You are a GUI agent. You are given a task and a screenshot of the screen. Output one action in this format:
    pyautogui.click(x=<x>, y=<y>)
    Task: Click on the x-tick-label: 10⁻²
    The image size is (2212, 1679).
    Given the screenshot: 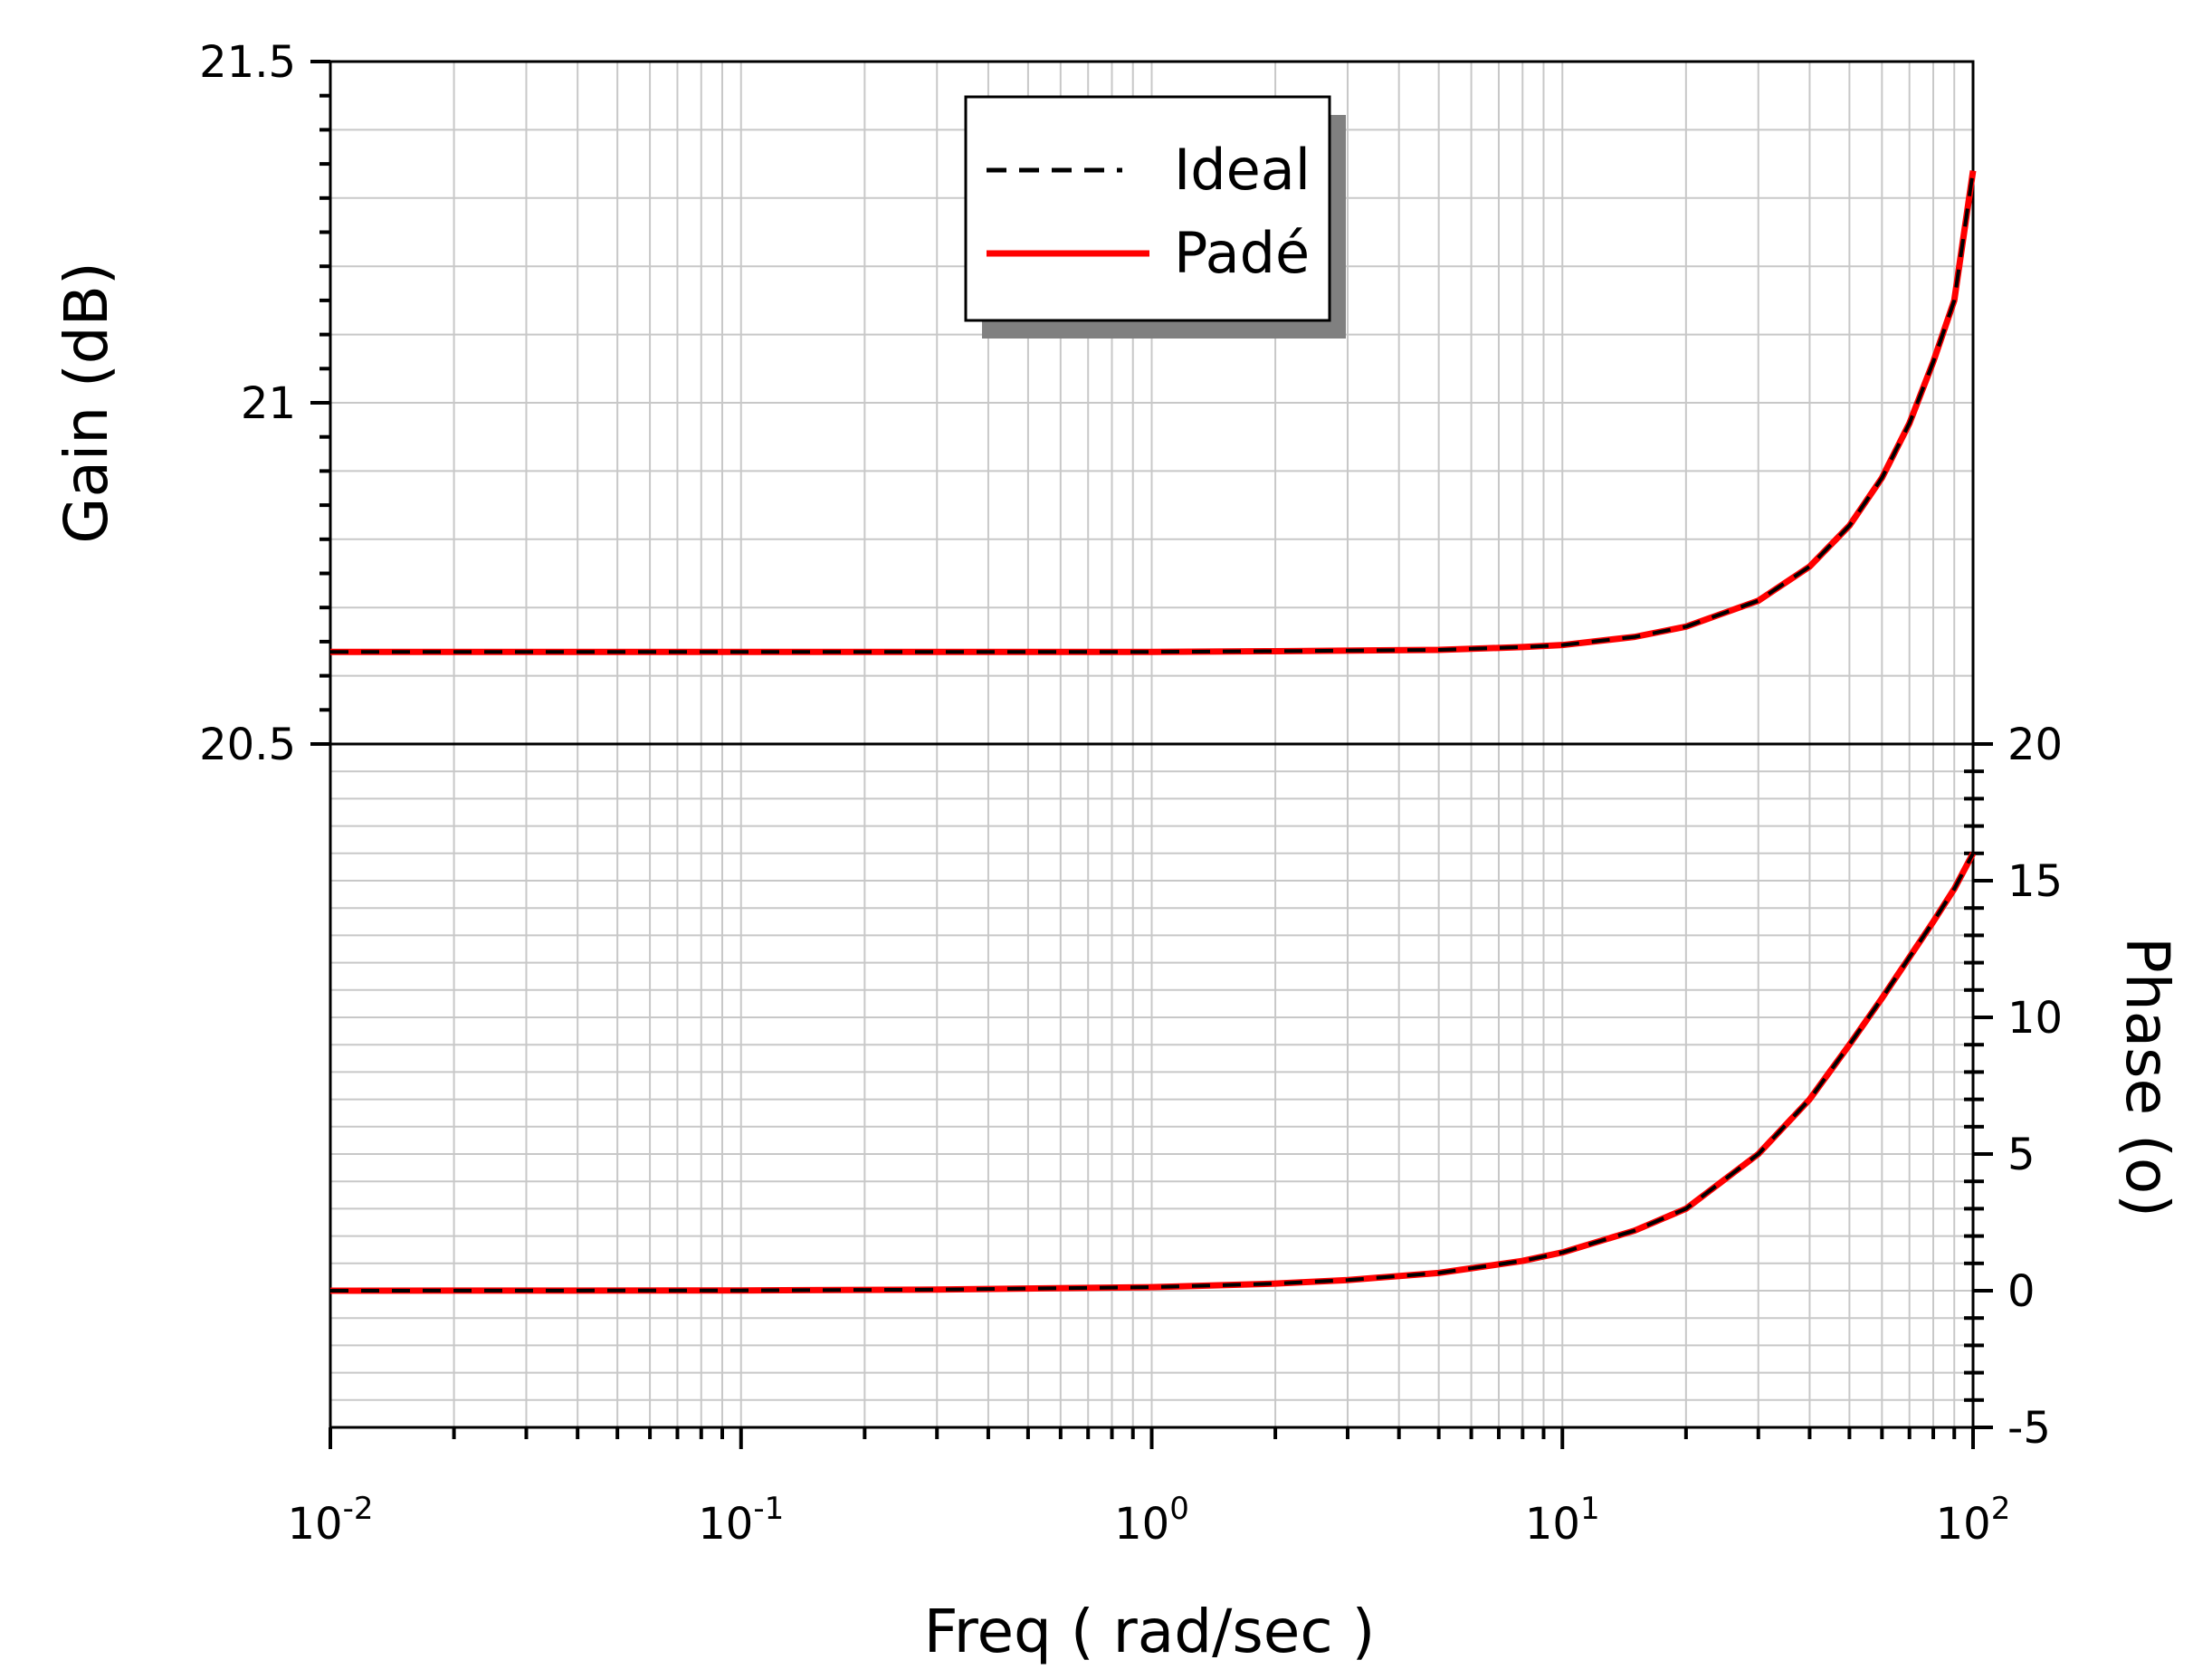 What is the action you would take?
    pyautogui.click(x=331, y=1520)
    